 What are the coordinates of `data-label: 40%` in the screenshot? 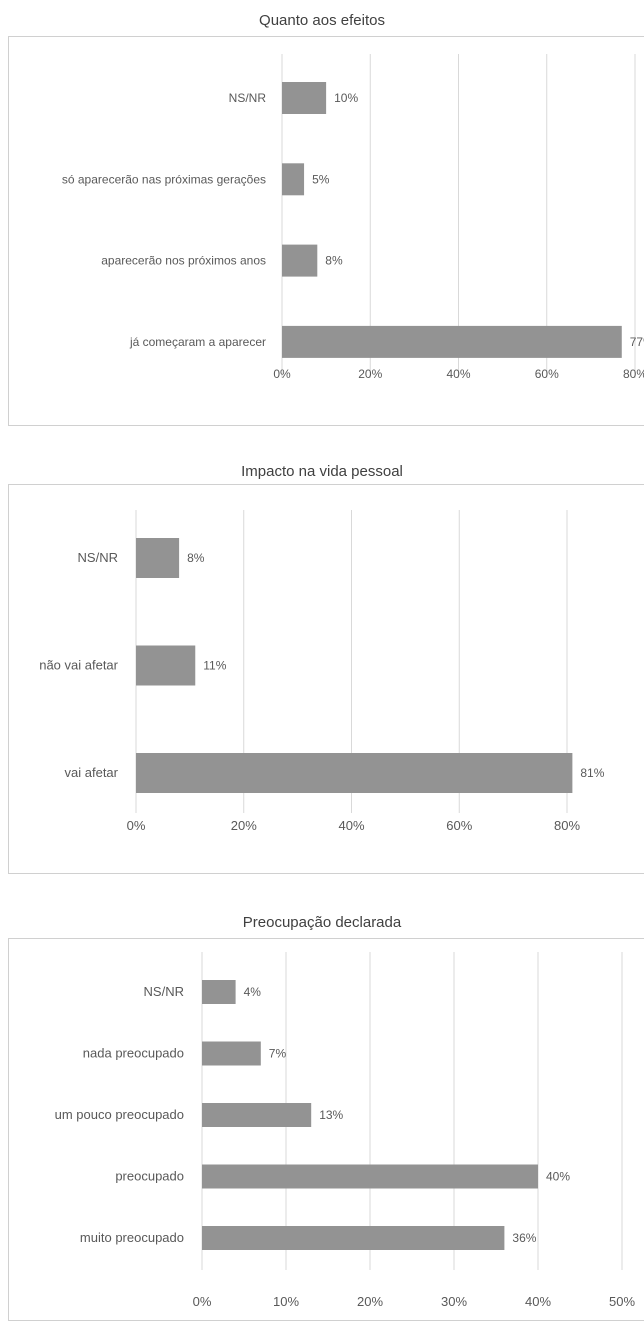 It's located at (558, 1177).